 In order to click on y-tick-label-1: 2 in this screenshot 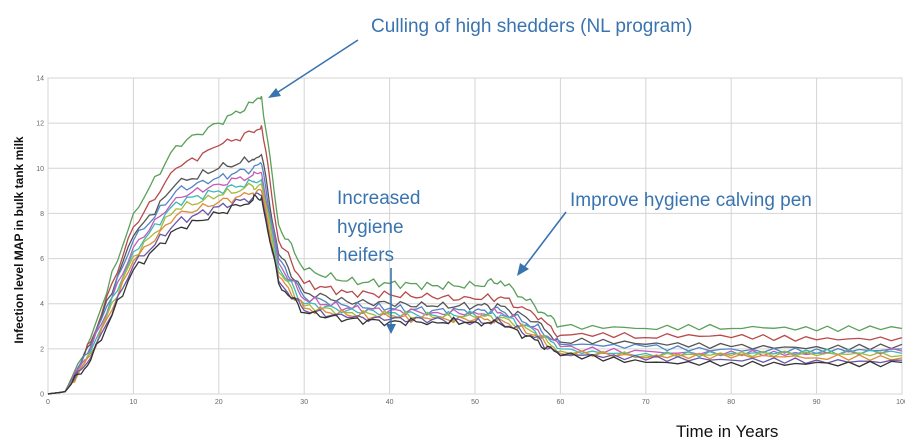, I will do `click(42, 349)`.